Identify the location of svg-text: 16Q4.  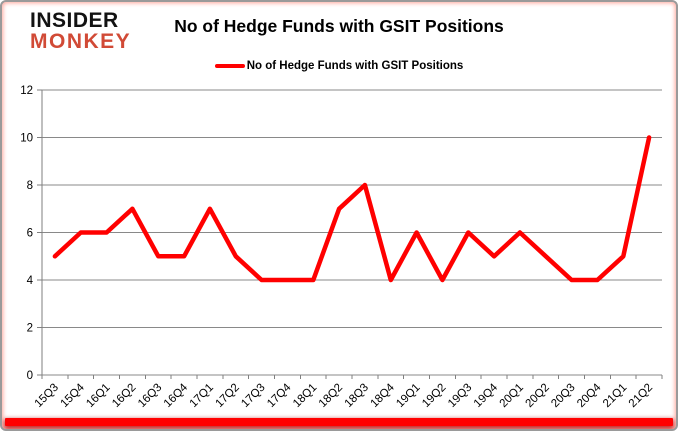
(176, 395).